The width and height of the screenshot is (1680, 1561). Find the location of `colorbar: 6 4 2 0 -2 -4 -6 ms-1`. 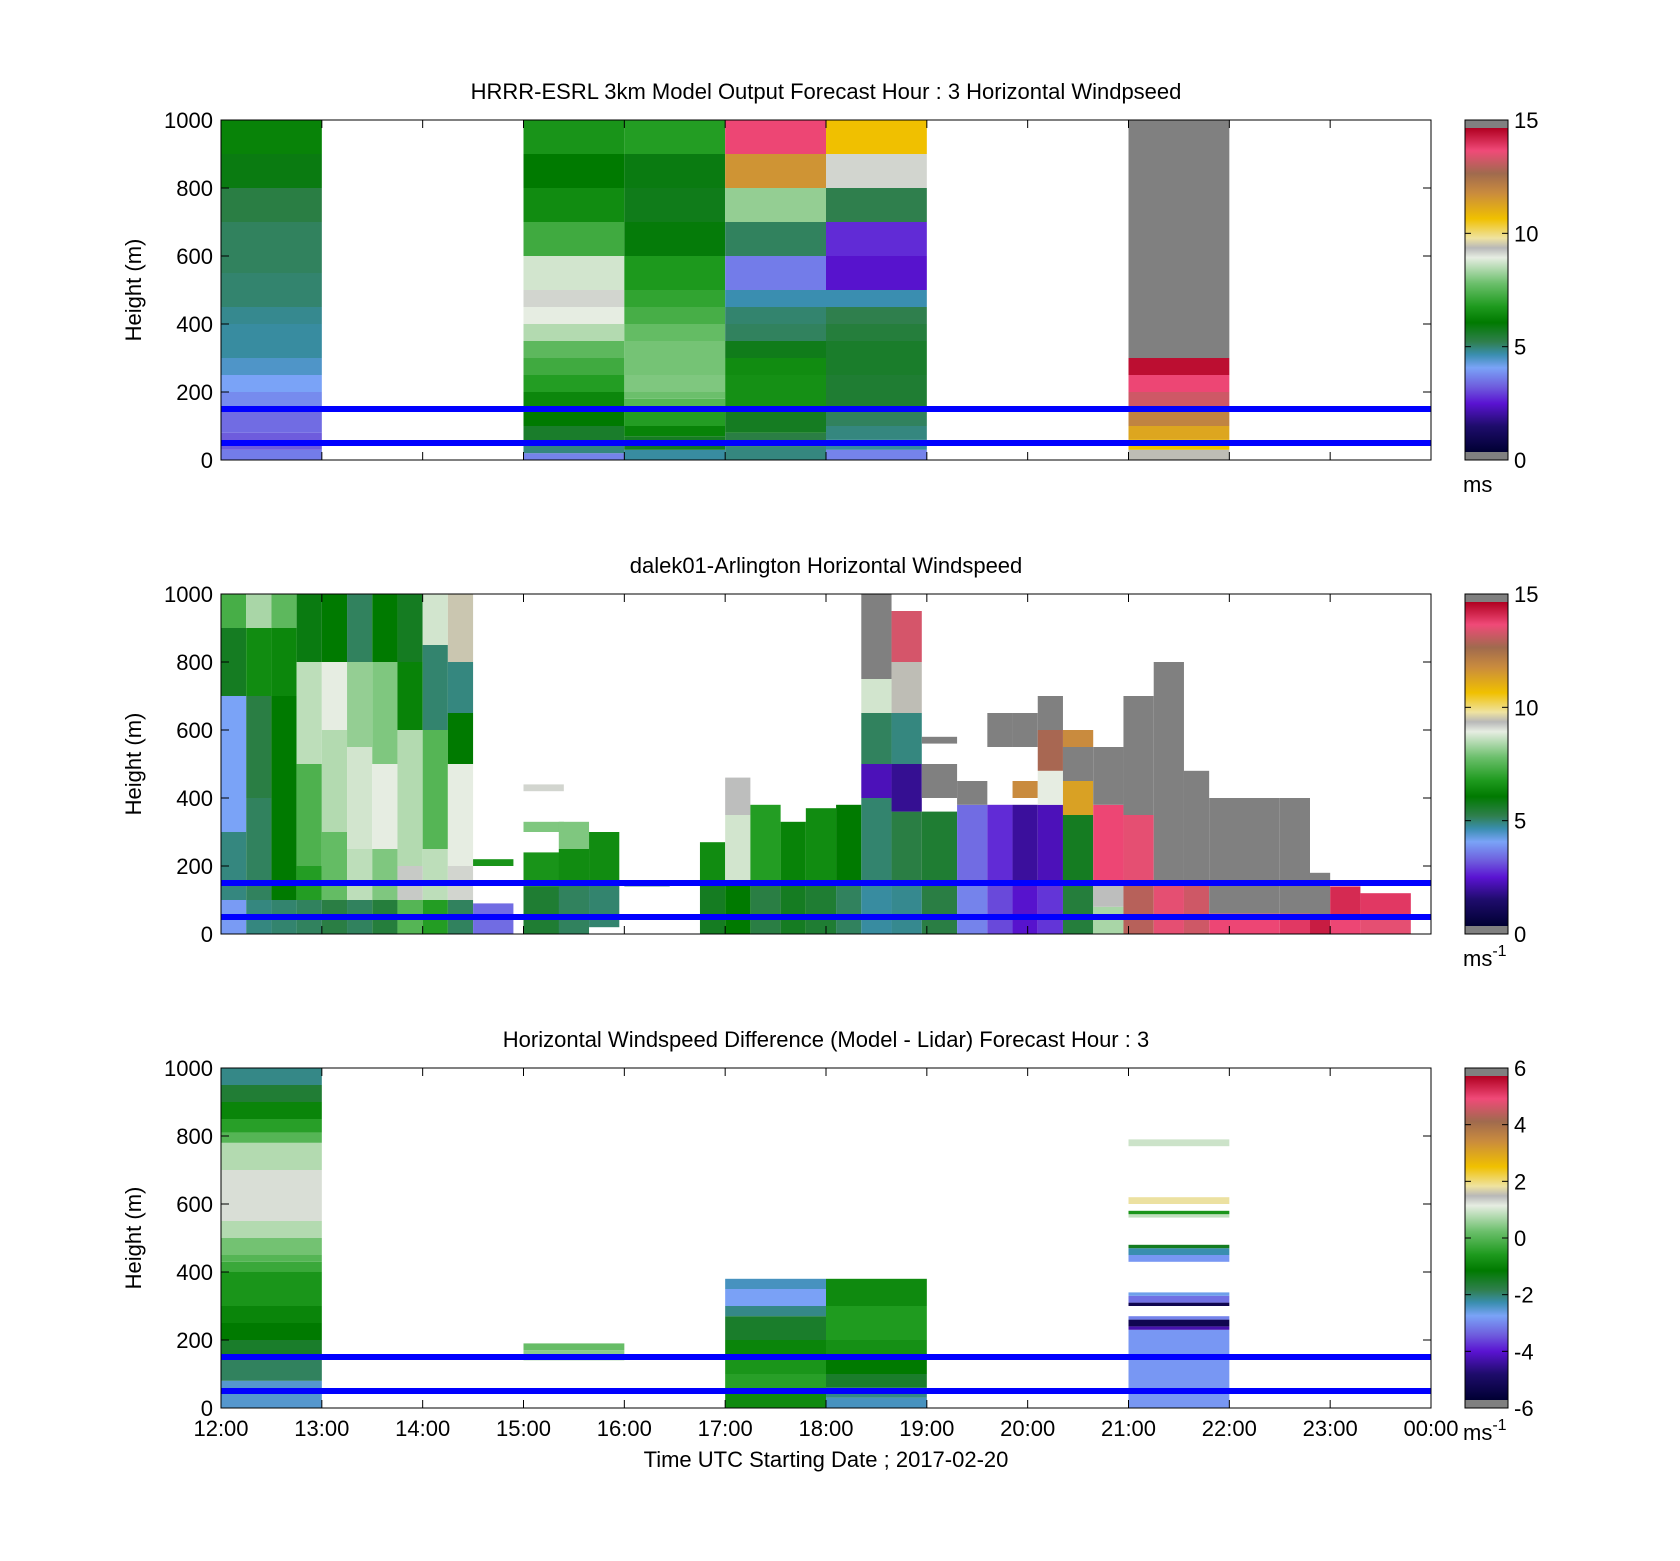

colorbar: 6 4 2 0 -2 -4 -6 ms-1 is located at coordinates (1498, 1250).